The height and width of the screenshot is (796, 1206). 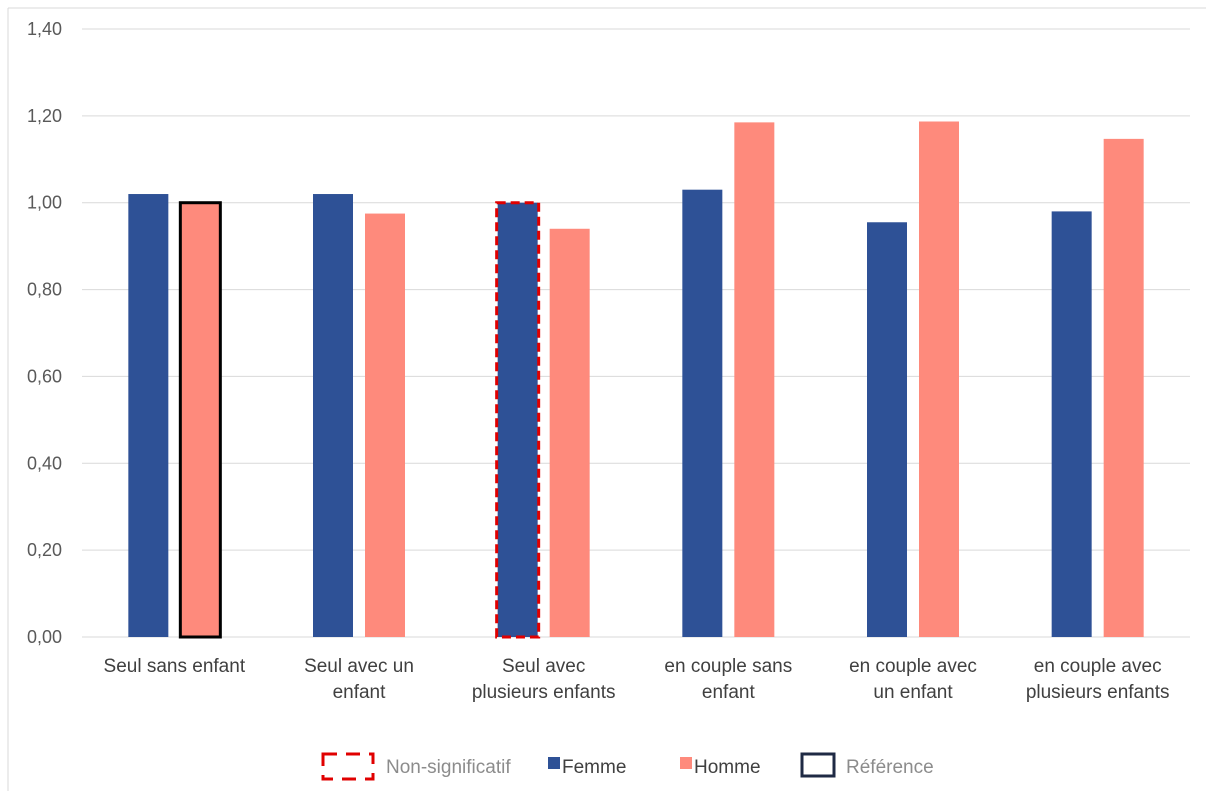 What do you see at coordinates (44, 376) in the screenshot?
I see `y-tick-label: 0,60` at bounding box center [44, 376].